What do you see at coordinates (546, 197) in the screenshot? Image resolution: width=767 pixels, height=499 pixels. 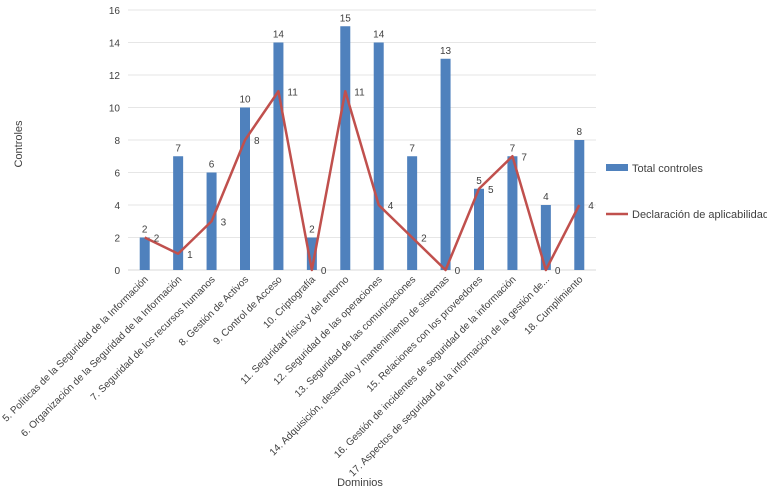 I see `bar-data-label: 4` at bounding box center [546, 197].